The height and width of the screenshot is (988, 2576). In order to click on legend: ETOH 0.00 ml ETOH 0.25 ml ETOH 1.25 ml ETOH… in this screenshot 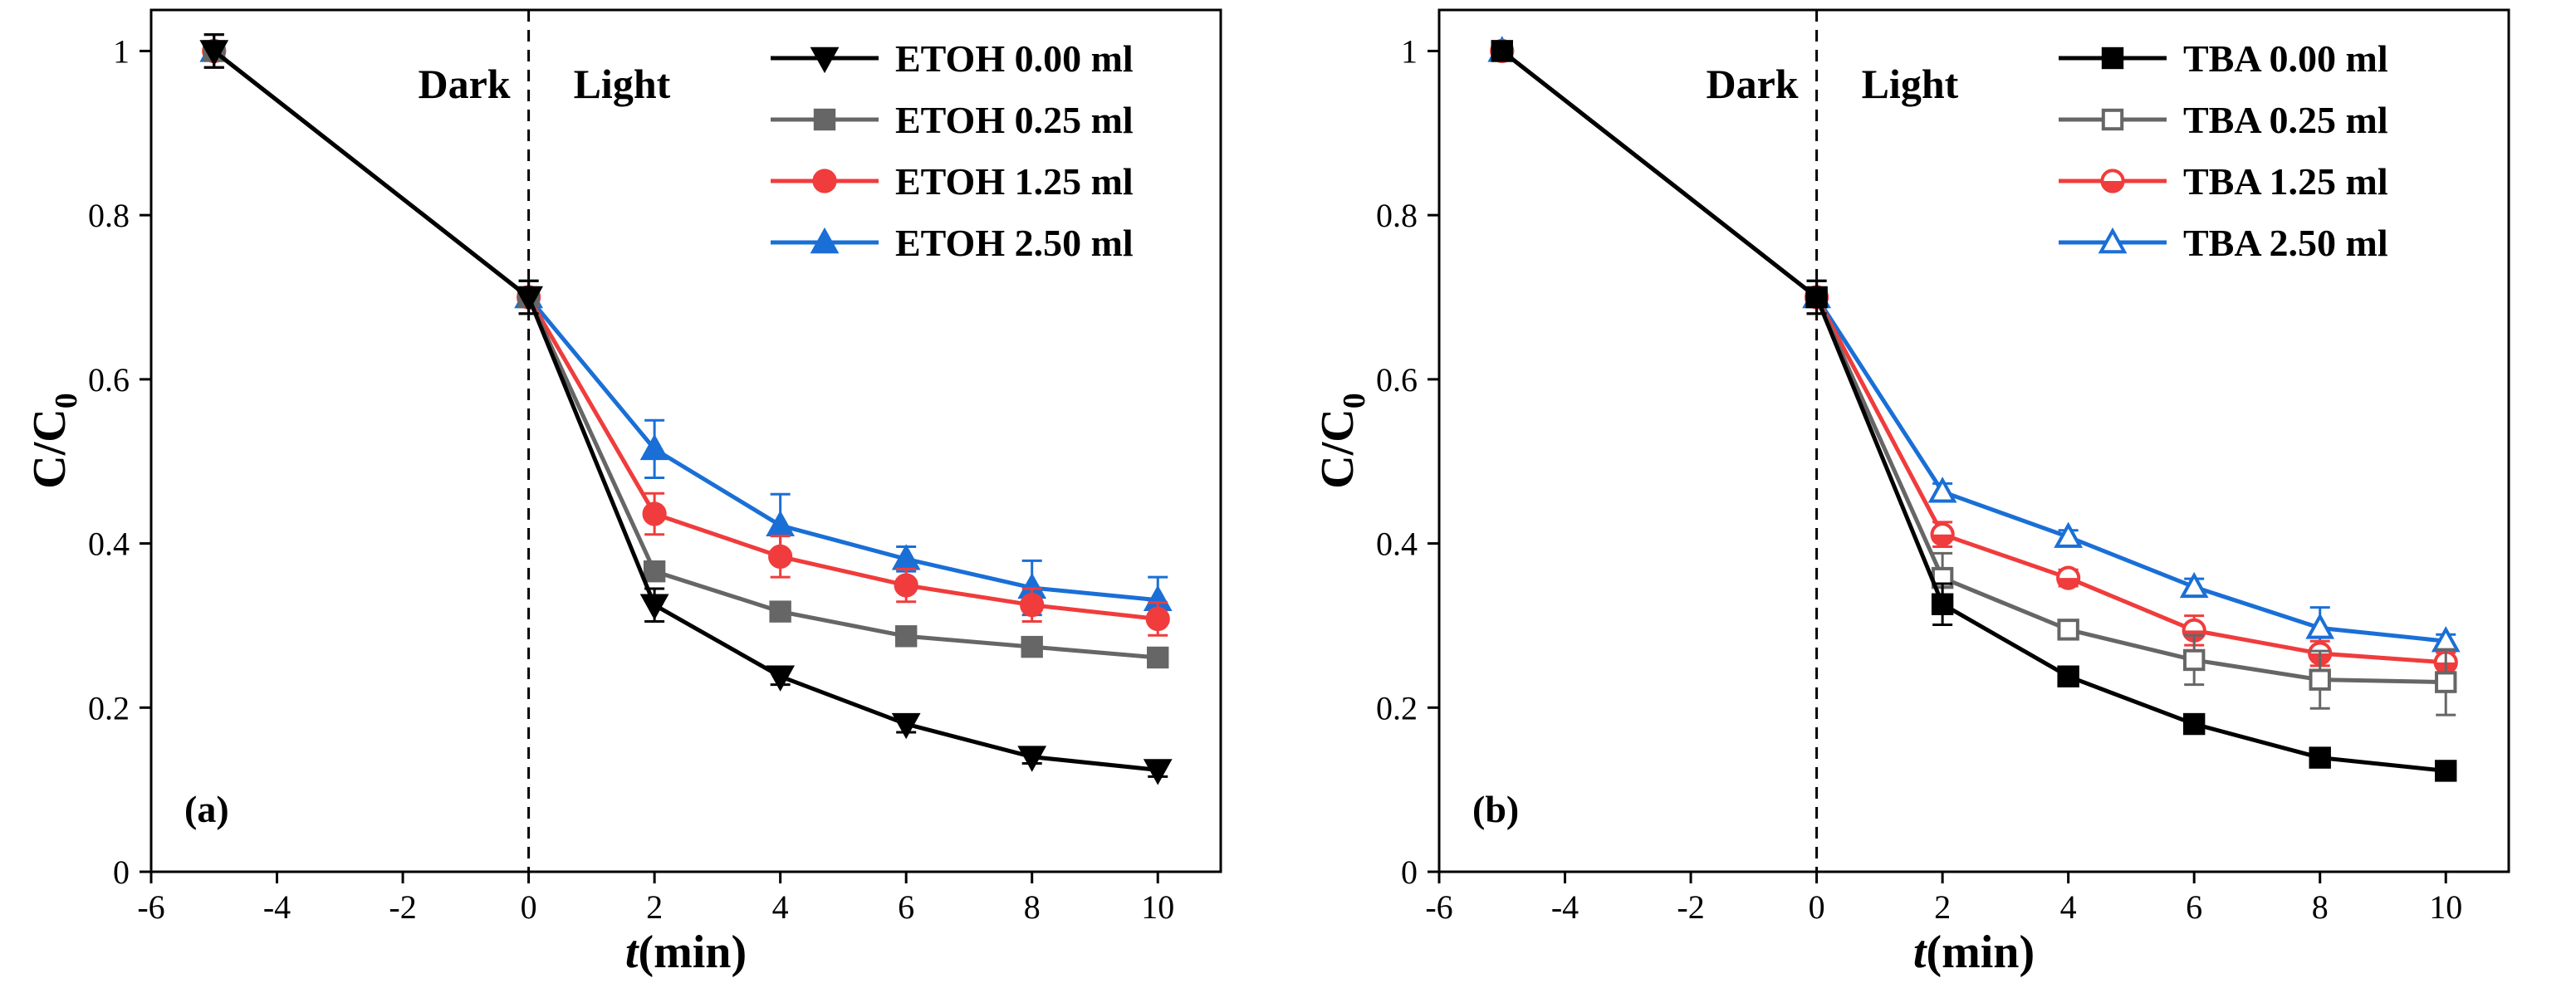, I will do `click(953, 150)`.